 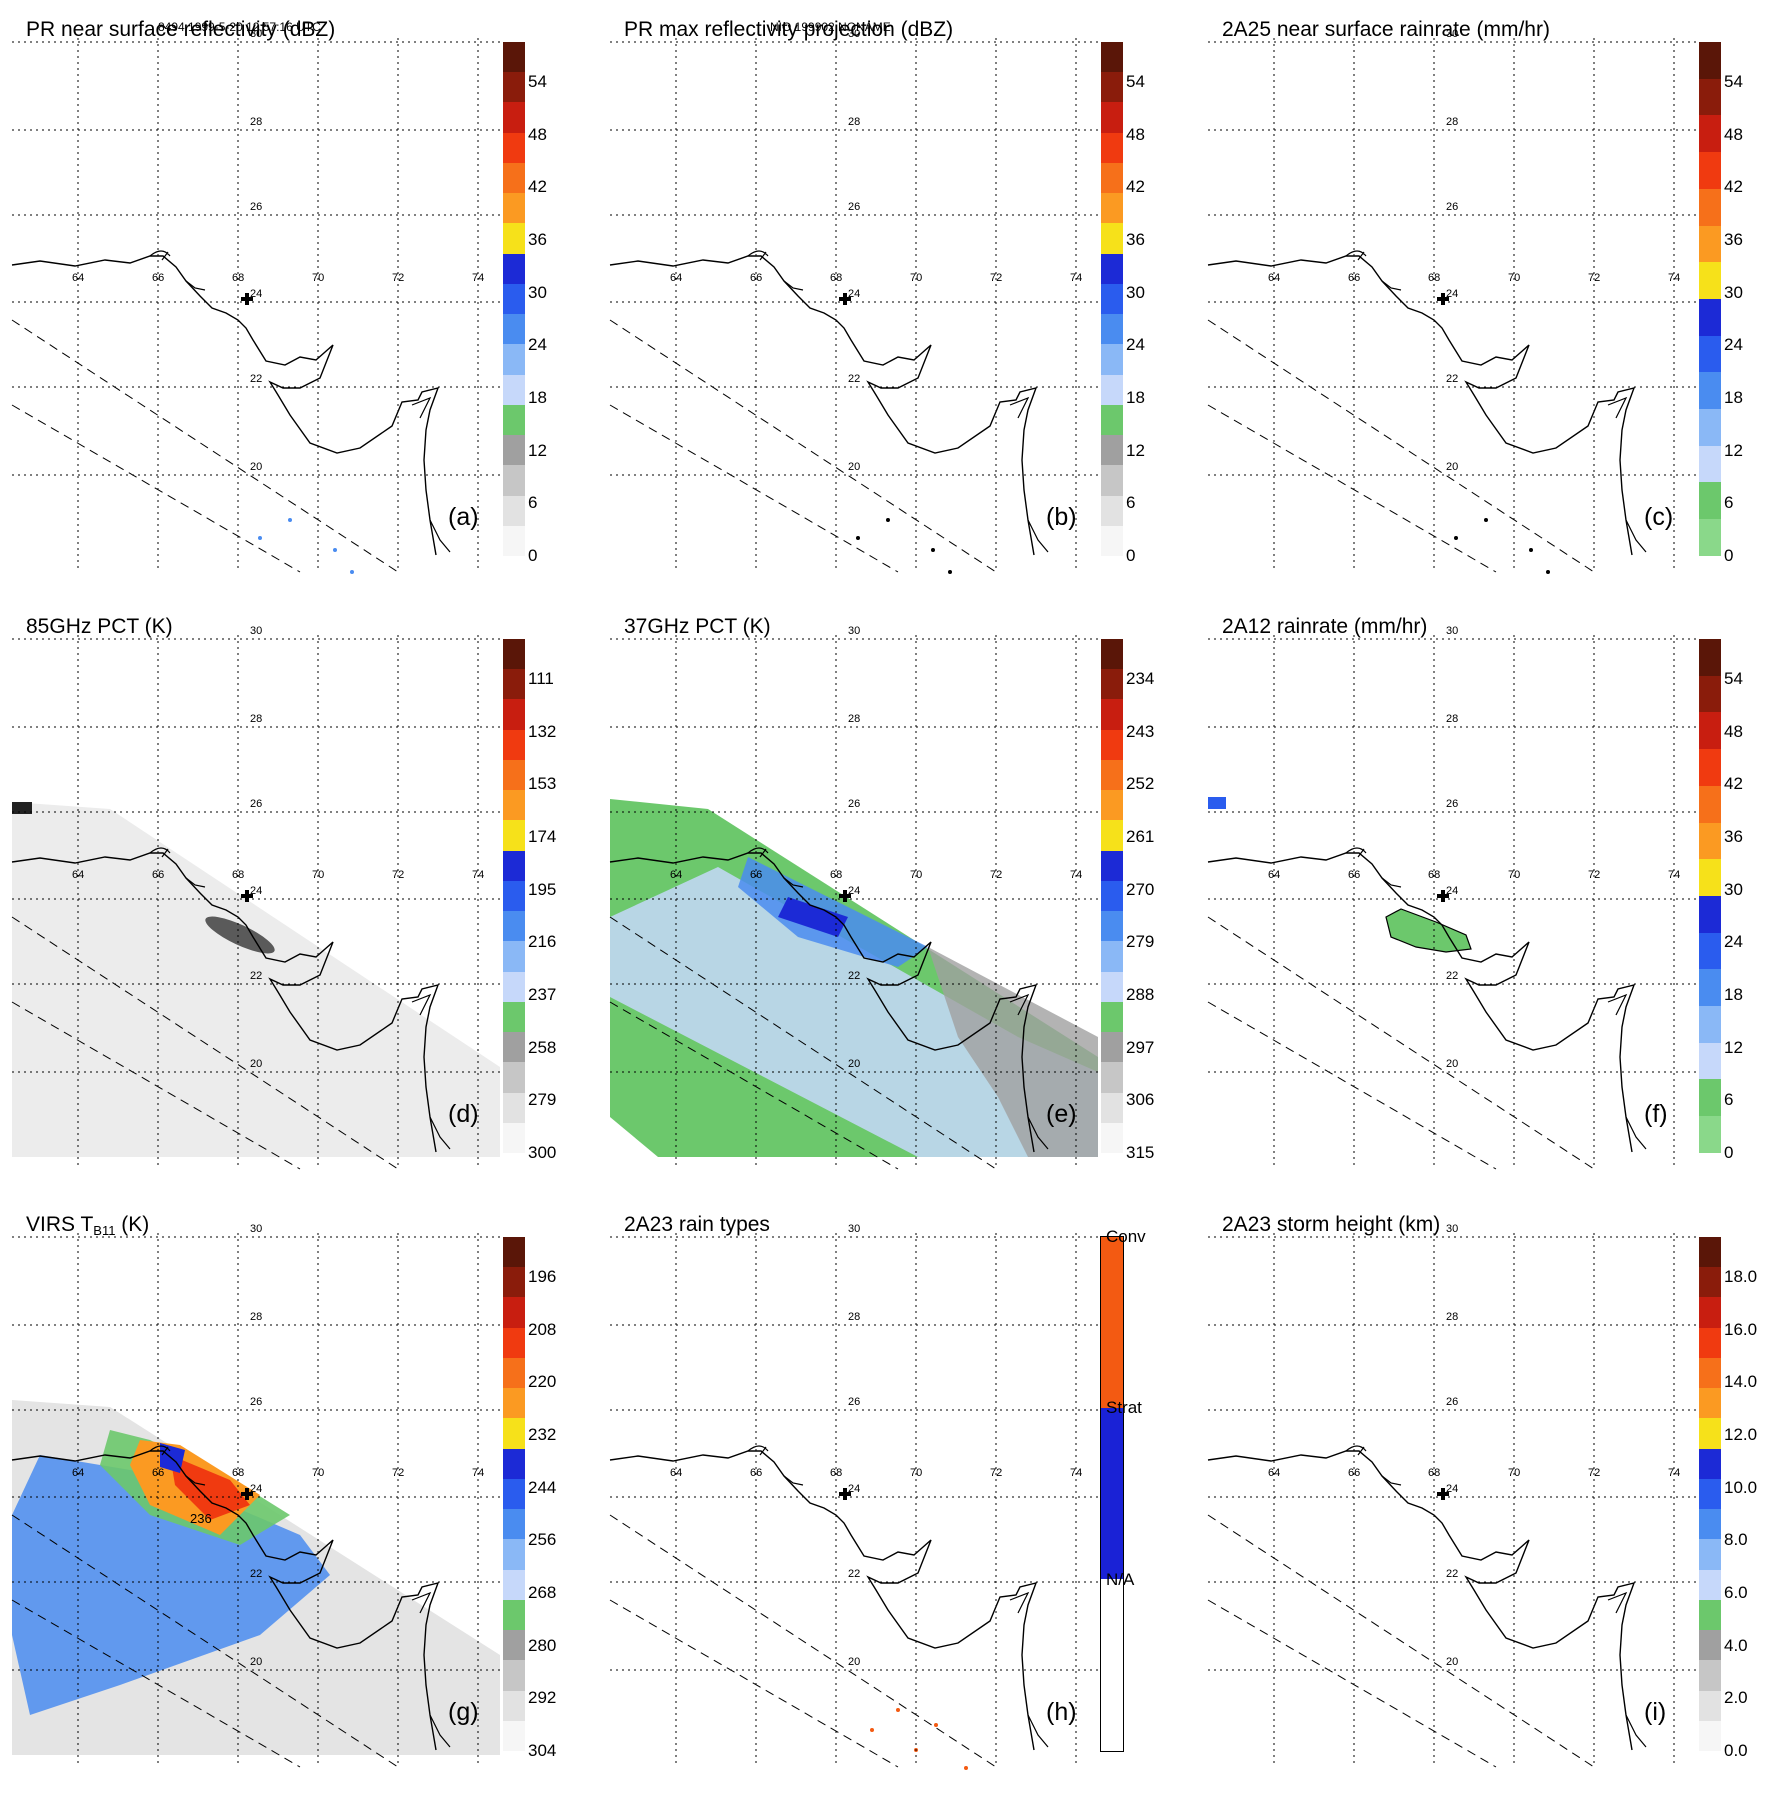 I want to click on land-swath, so click(x=1013, y=1052).